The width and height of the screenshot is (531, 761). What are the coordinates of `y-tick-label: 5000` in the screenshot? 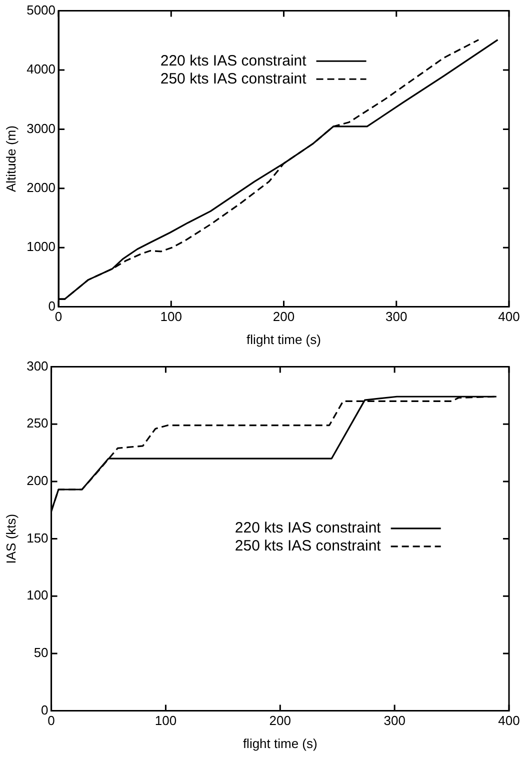 It's located at (41, 10).